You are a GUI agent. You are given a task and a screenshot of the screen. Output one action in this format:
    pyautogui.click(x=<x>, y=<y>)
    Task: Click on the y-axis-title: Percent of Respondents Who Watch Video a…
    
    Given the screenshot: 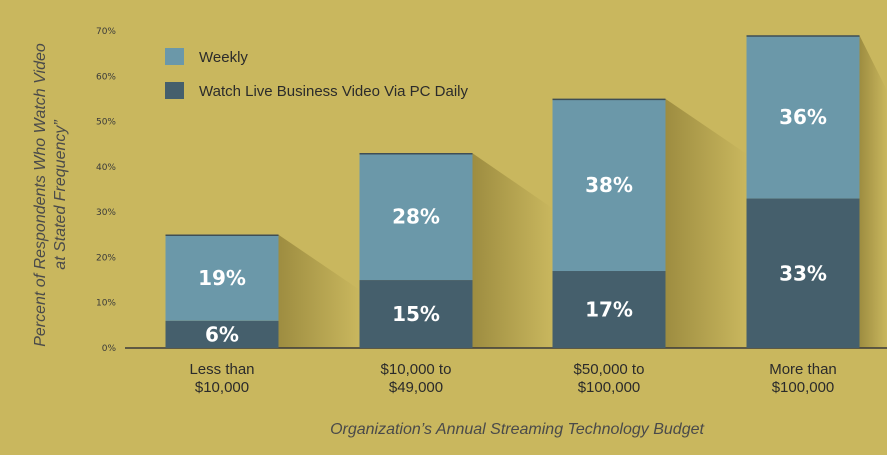 What is the action you would take?
    pyautogui.click(x=50, y=195)
    